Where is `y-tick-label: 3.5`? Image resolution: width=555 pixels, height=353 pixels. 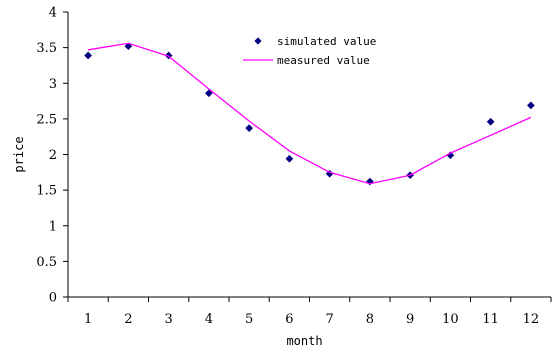
y-tick-label: 3.5 is located at coordinates (46, 48).